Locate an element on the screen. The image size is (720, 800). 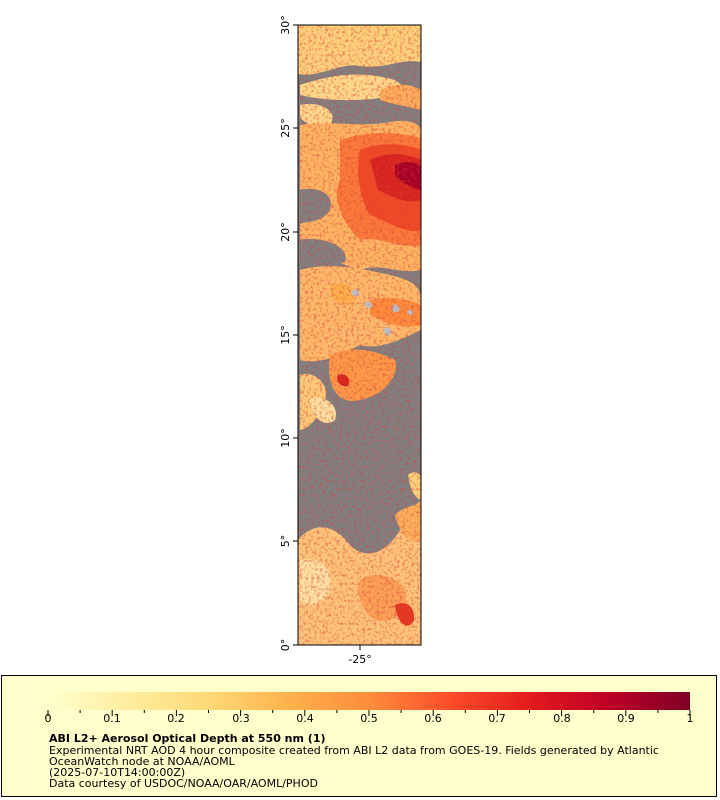
colorbar-gradient is located at coordinates (369, 701).